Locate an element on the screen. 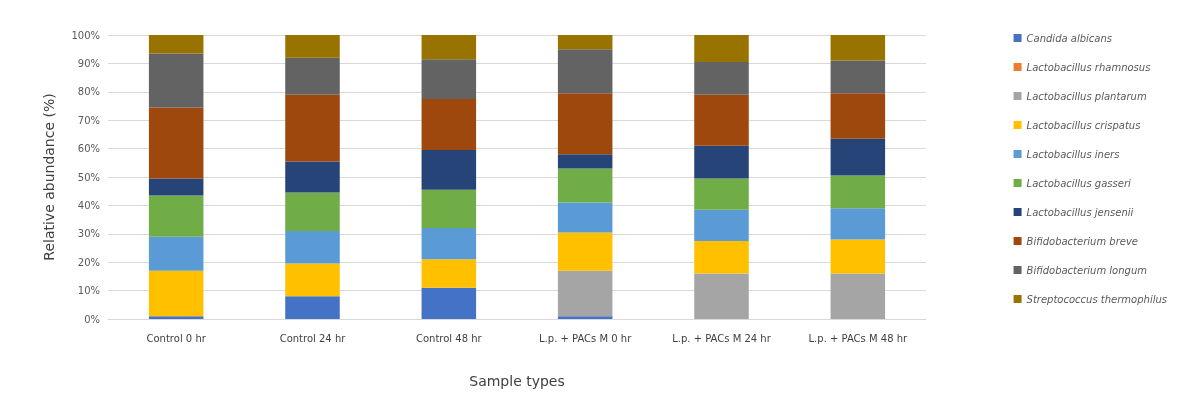  x-tick-label: L.p. + PACs M 0 hr is located at coordinates (586, 338).